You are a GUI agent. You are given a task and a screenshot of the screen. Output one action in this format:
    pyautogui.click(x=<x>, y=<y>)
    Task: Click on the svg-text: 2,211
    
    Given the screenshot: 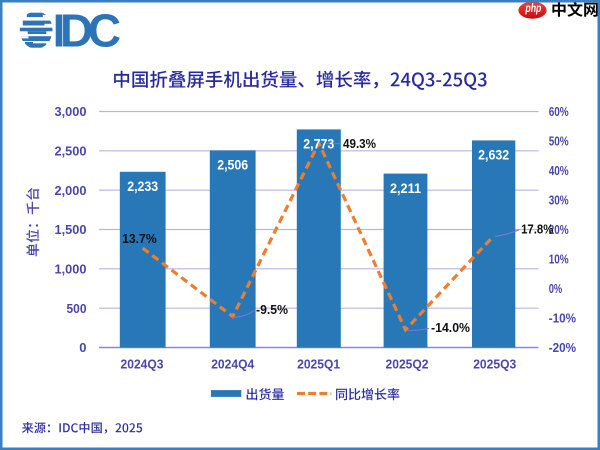 What is the action you would take?
    pyautogui.click(x=405, y=188)
    